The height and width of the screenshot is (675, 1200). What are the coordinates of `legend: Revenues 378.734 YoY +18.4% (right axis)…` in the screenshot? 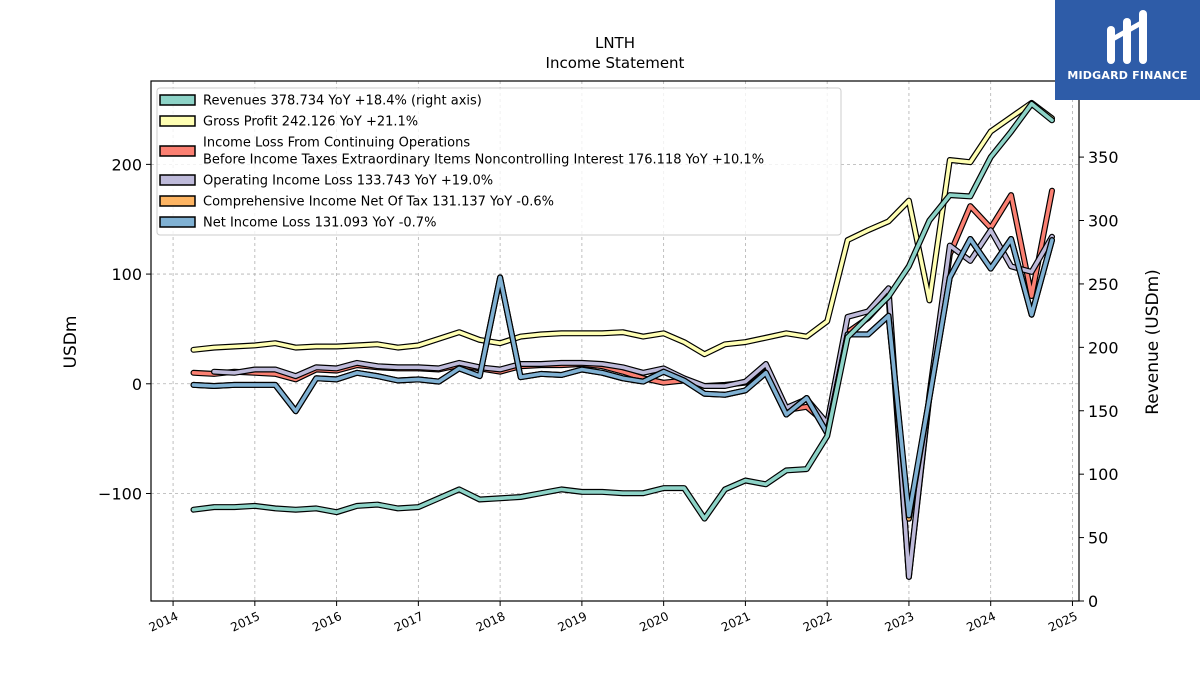 It's located at (499, 161).